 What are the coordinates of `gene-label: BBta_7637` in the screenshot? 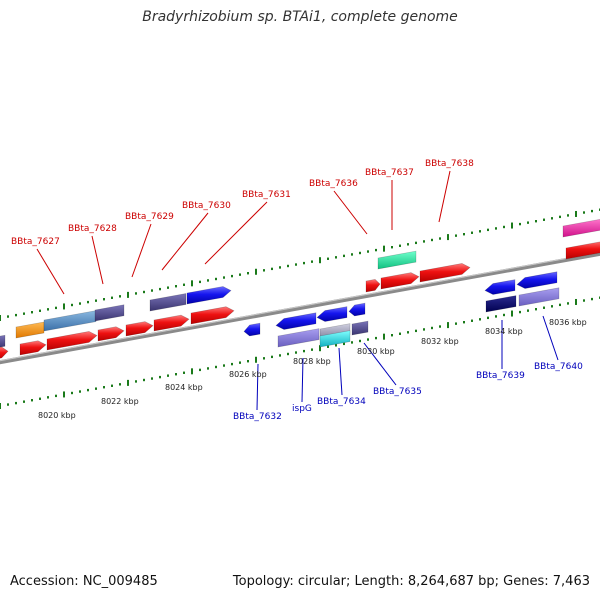 It's located at (389, 173).